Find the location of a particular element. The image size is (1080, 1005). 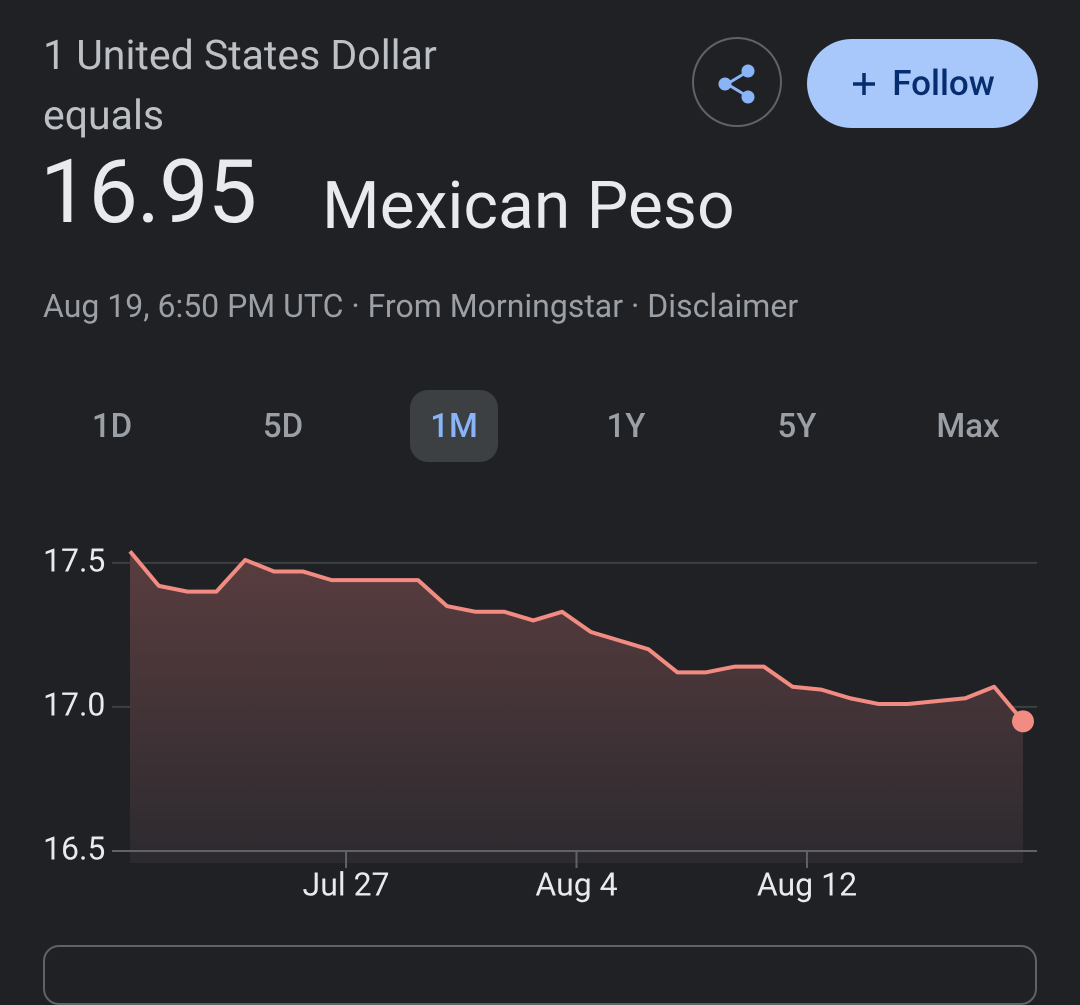

range-tab: 5Y is located at coordinates (797, 426).